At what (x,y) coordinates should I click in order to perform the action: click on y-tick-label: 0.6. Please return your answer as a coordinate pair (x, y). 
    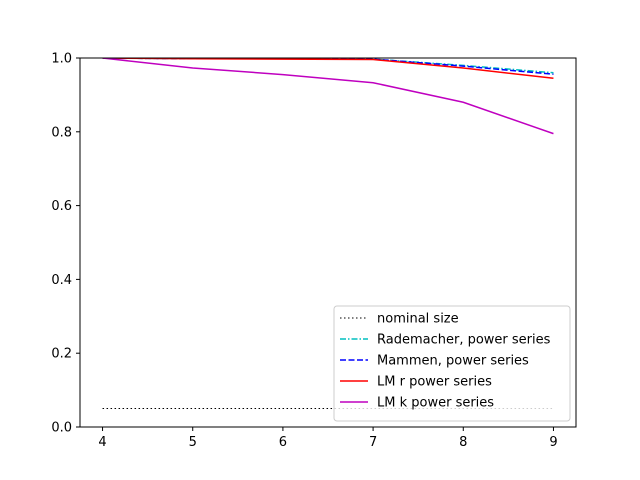
    Looking at the image, I should click on (61, 206).